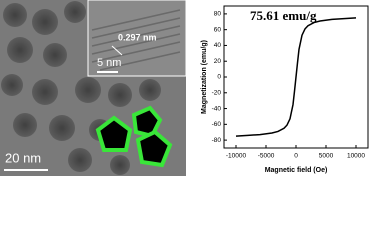 The width and height of the screenshot is (378, 240). I want to click on y-tick-label: 60, so click(218, 29).